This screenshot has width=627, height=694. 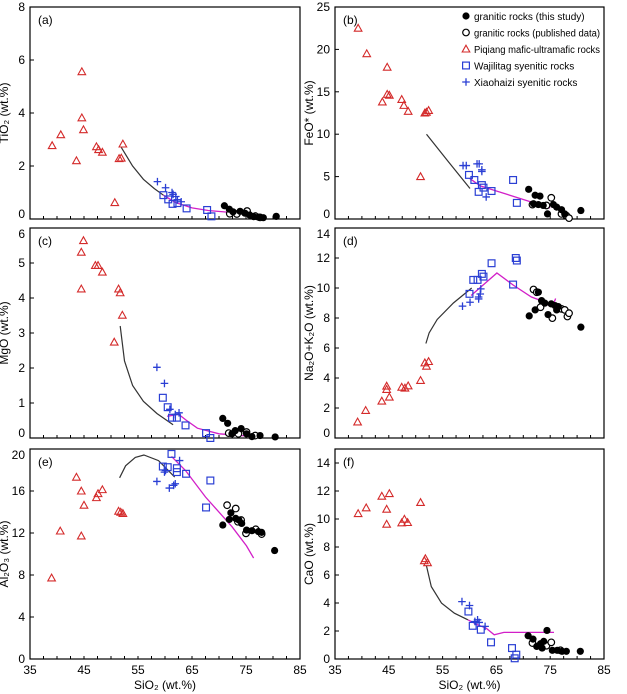 I want to click on panel-label: (e), so click(x=45, y=462).